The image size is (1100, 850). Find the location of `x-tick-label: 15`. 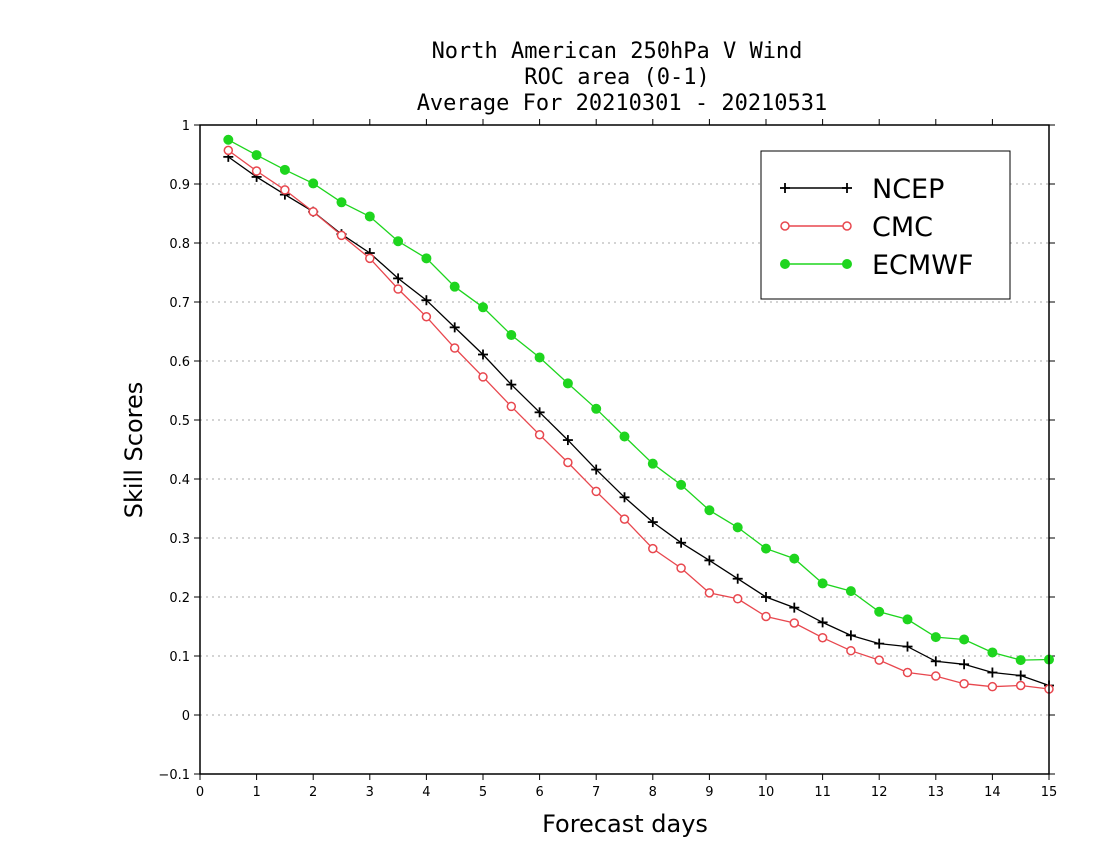

x-tick-label: 15 is located at coordinates (1049, 792).